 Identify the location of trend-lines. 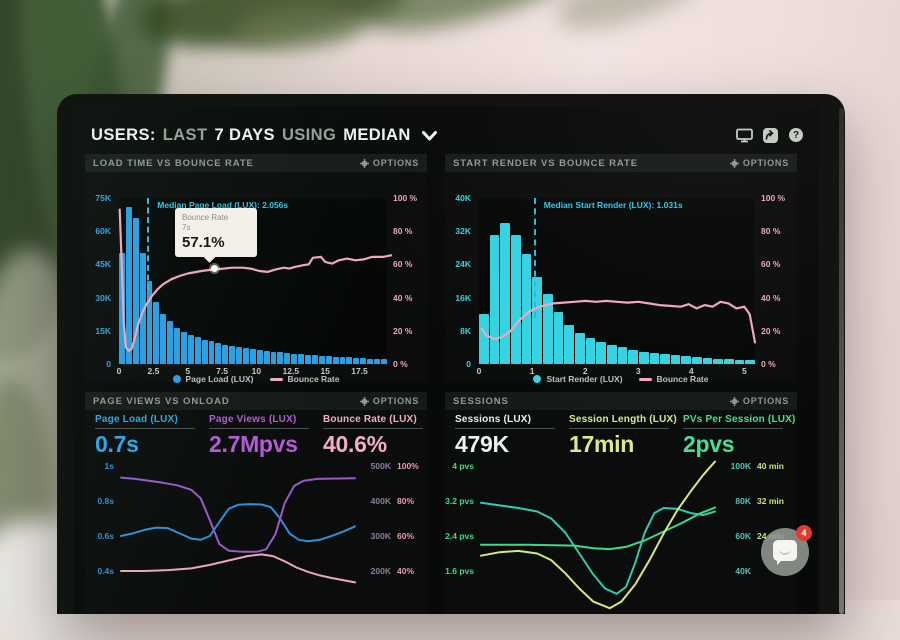
(598, 535).